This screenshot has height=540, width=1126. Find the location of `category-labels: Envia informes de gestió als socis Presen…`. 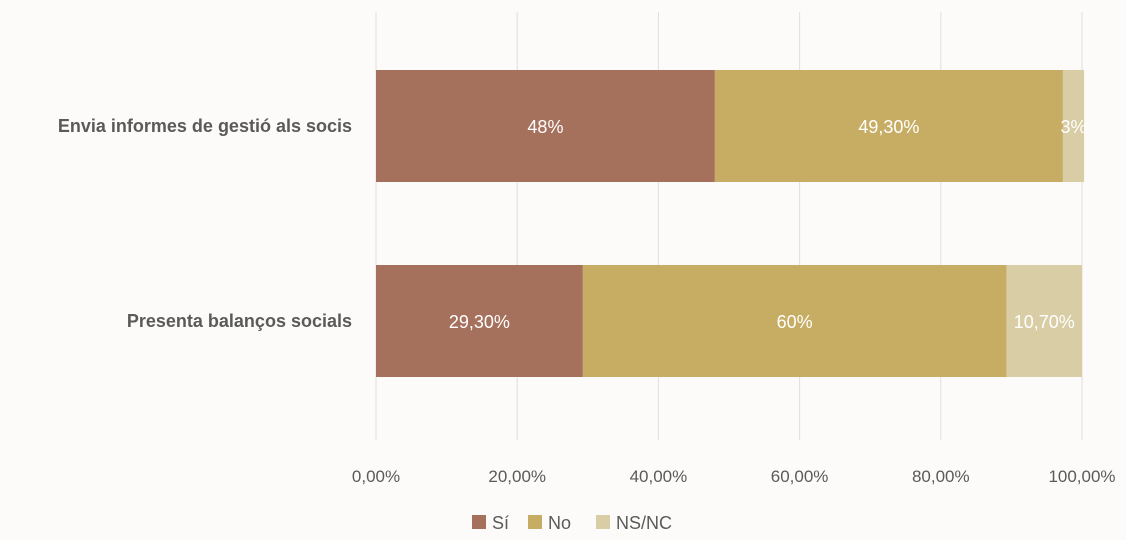

category-labels: Envia informes de gestió als socis Presen… is located at coordinates (205, 223).